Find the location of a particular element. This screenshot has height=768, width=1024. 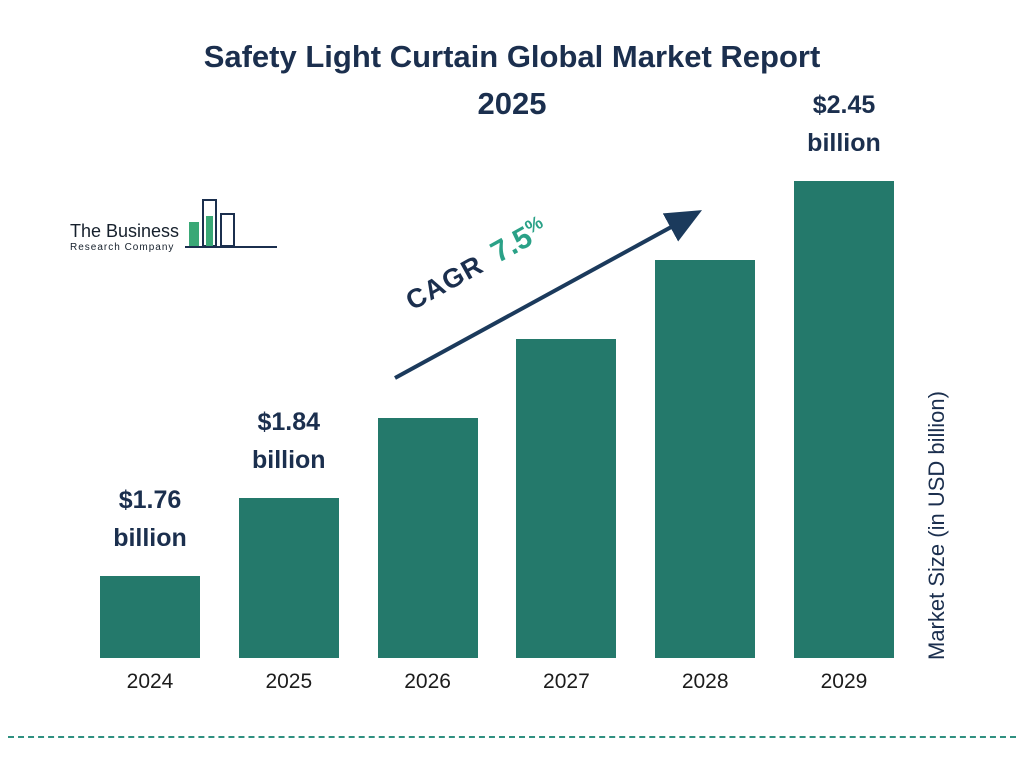

company-logo-text: The Business Research Company is located at coordinates (124, 241).